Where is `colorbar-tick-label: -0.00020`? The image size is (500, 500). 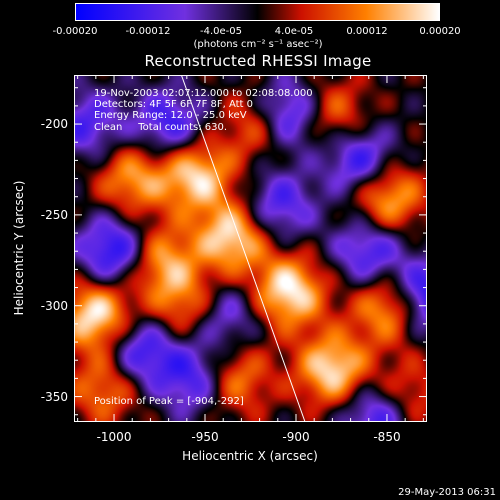 colorbar-tick-label: -0.00020 is located at coordinates (75, 31).